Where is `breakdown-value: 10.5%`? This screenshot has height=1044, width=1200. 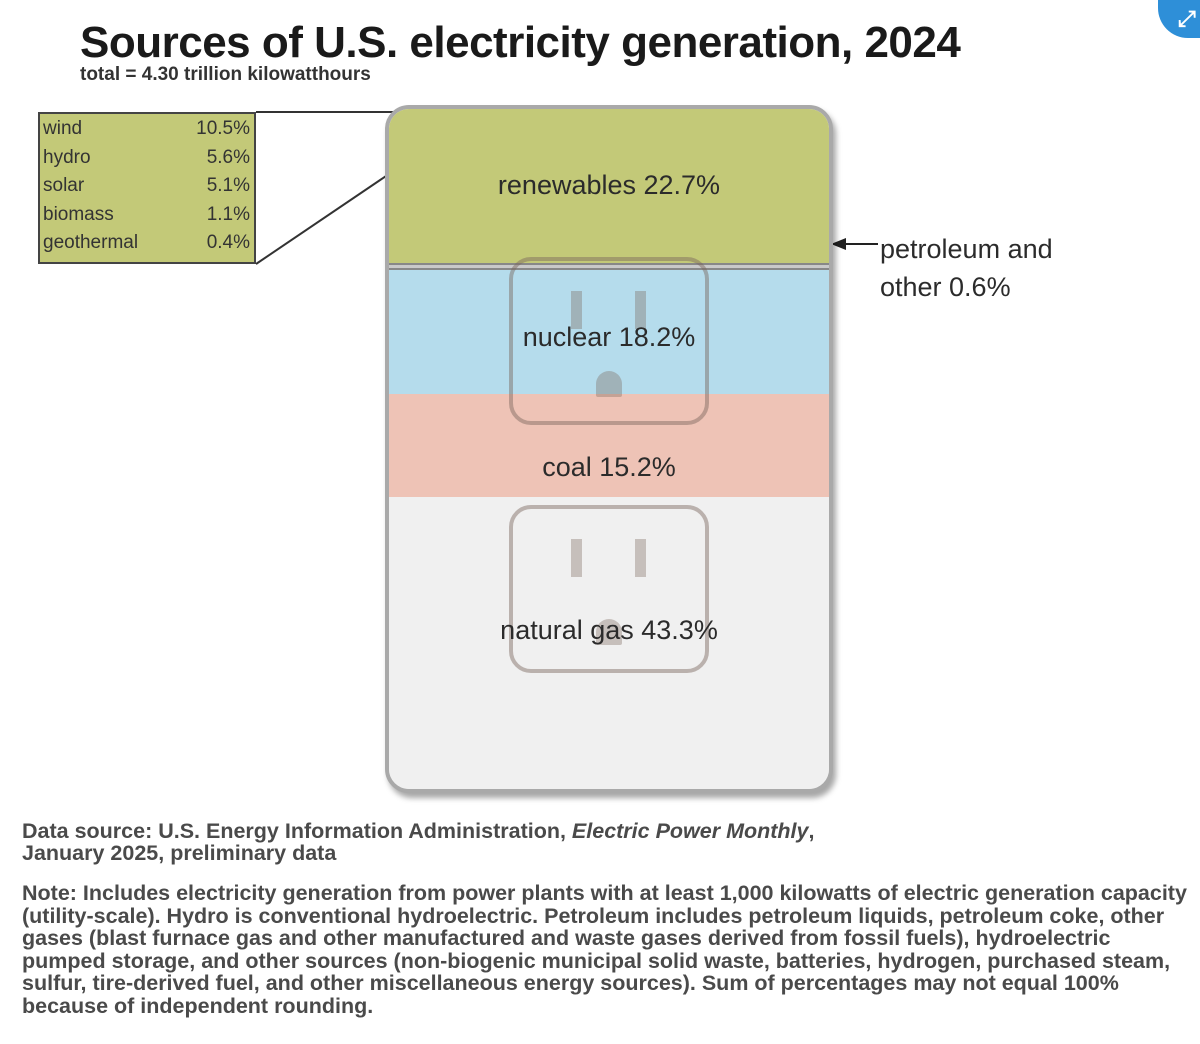
breakdown-value: 10.5% is located at coordinates (223, 128).